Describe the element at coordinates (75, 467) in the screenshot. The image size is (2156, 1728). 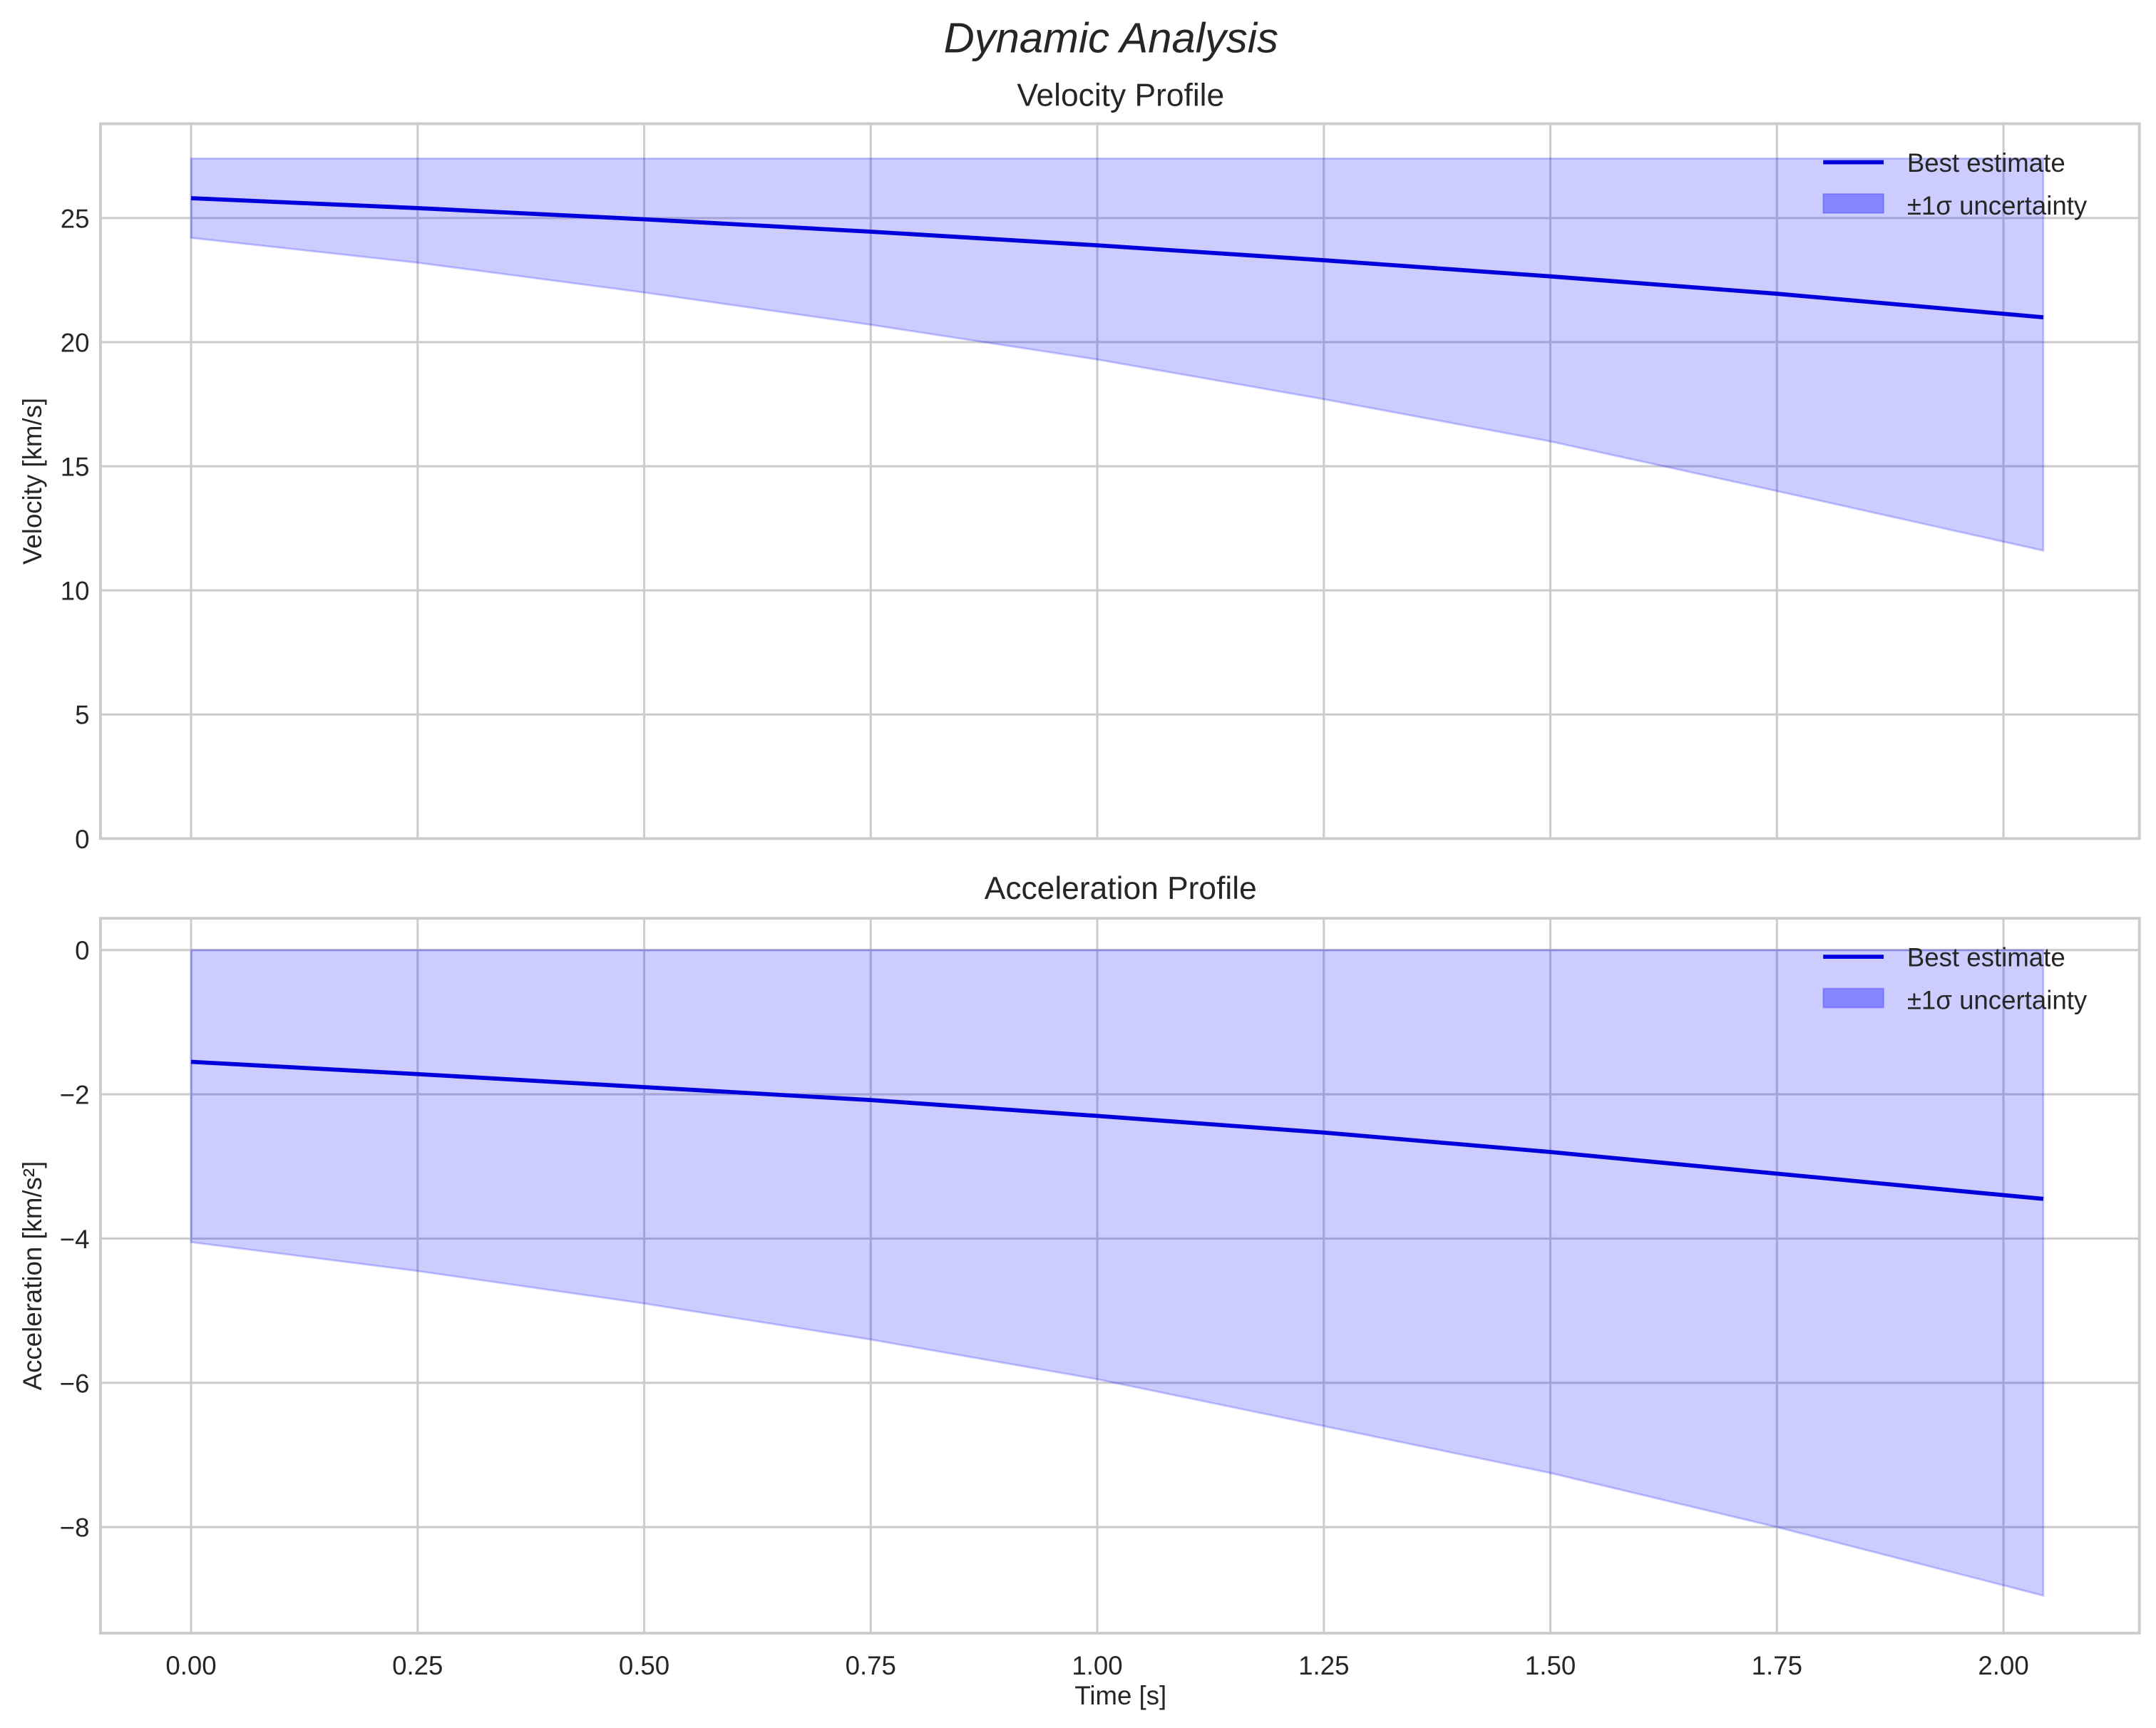
I see `y-tick-label: 15` at that location.